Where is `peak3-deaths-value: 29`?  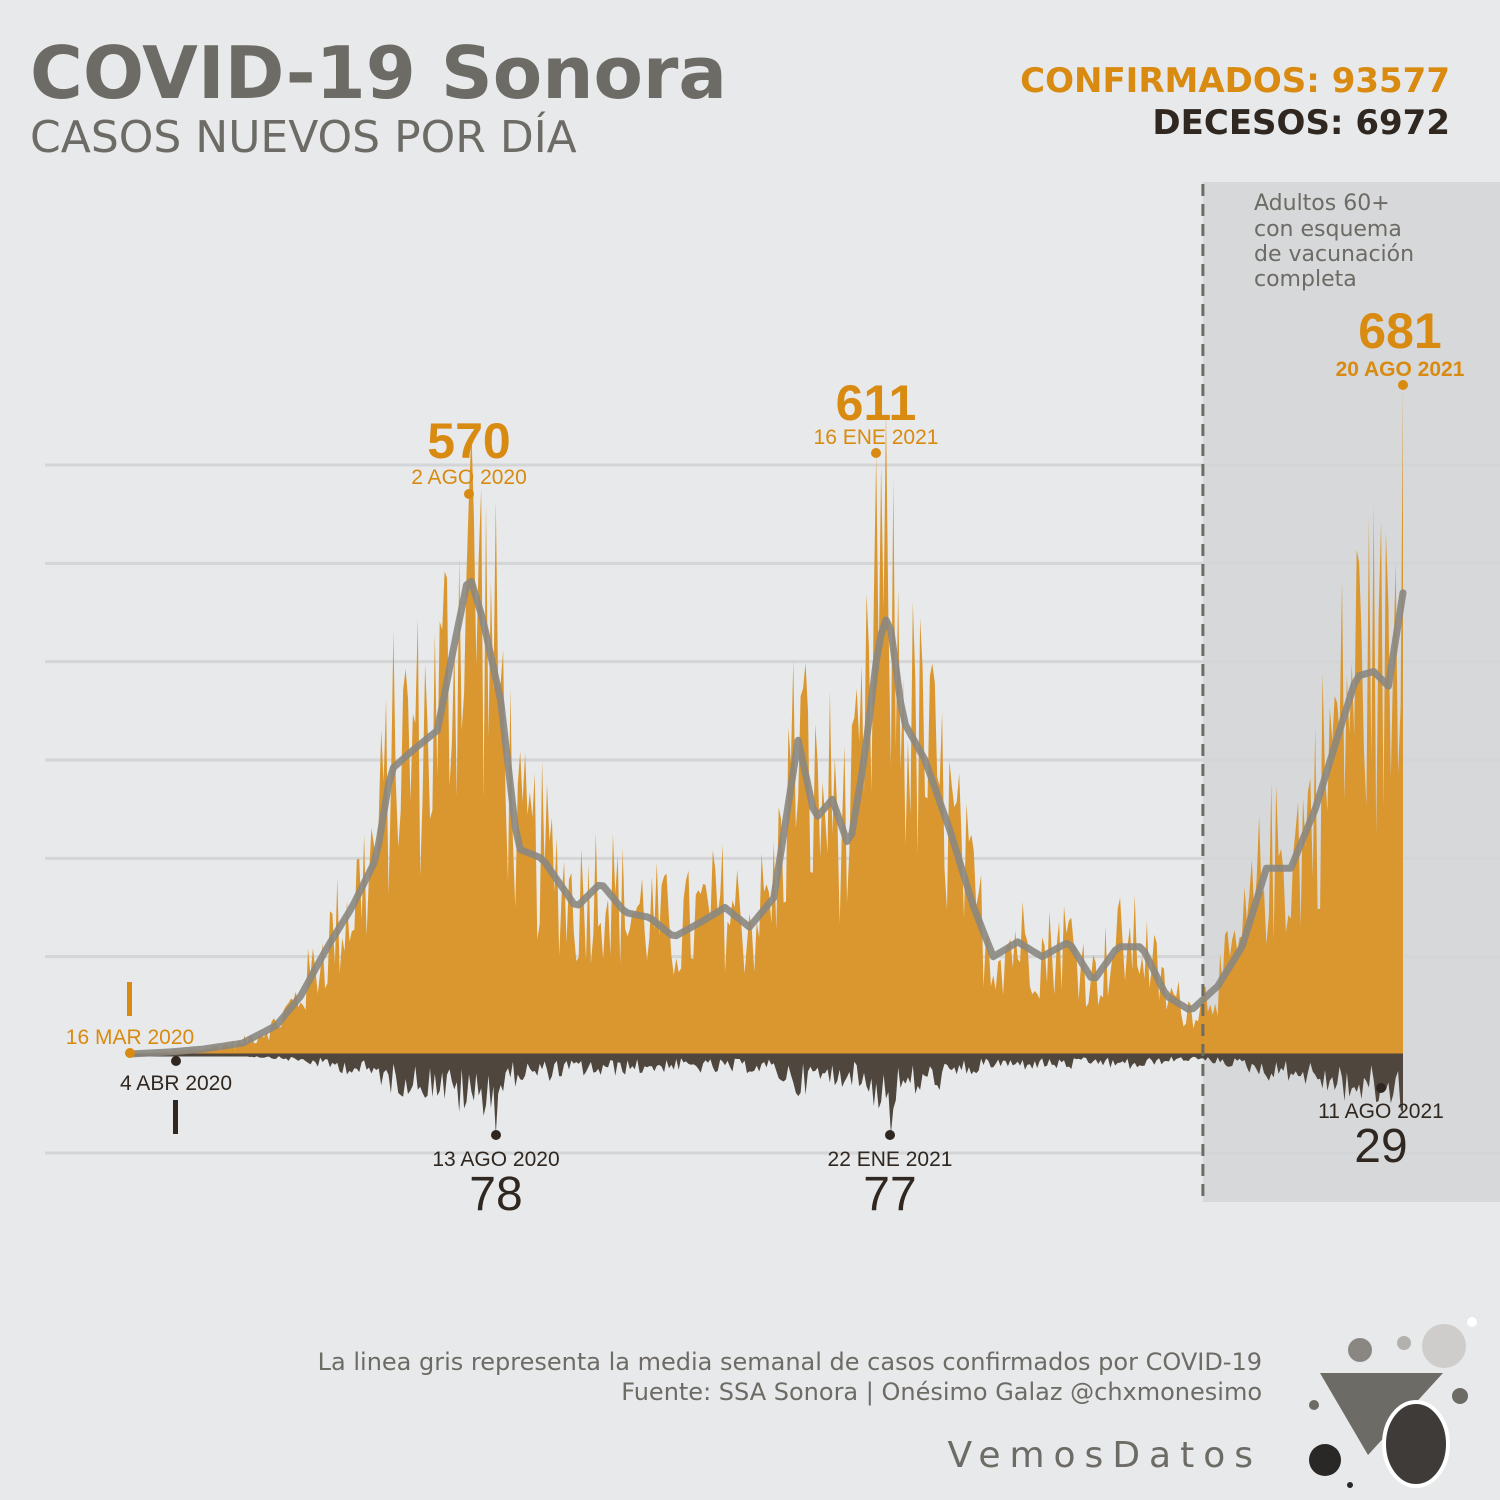 peak3-deaths-value: 29 is located at coordinates (1380, 1146).